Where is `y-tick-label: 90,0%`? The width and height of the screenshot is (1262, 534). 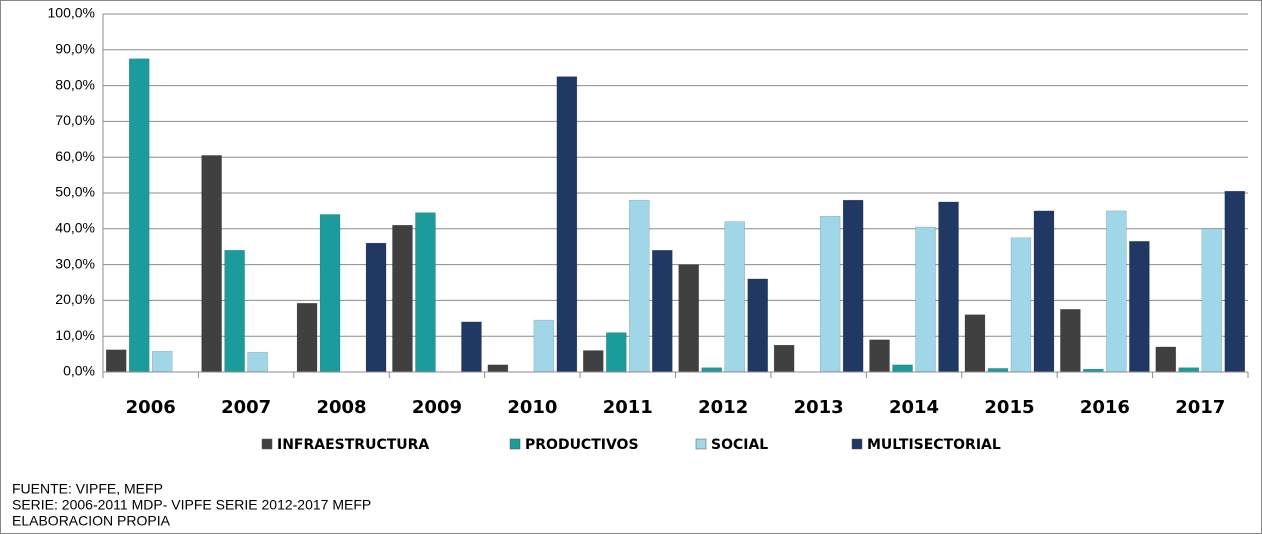 y-tick-label: 90,0% is located at coordinates (75, 49).